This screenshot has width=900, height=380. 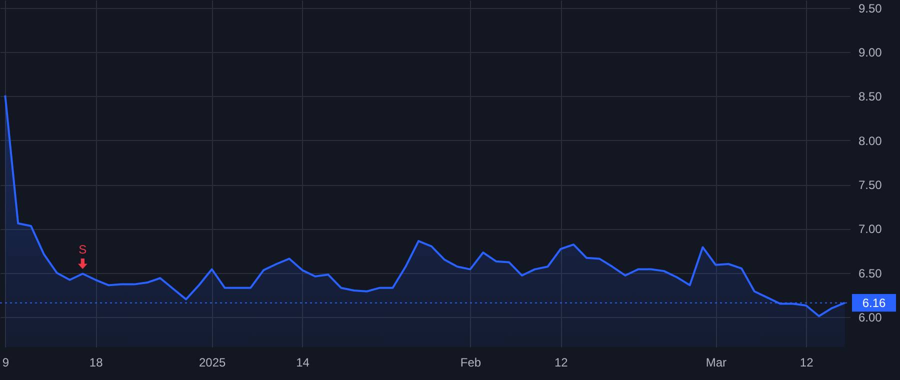 I want to click on ref-line-label: 6.16, so click(x=874, y=303).